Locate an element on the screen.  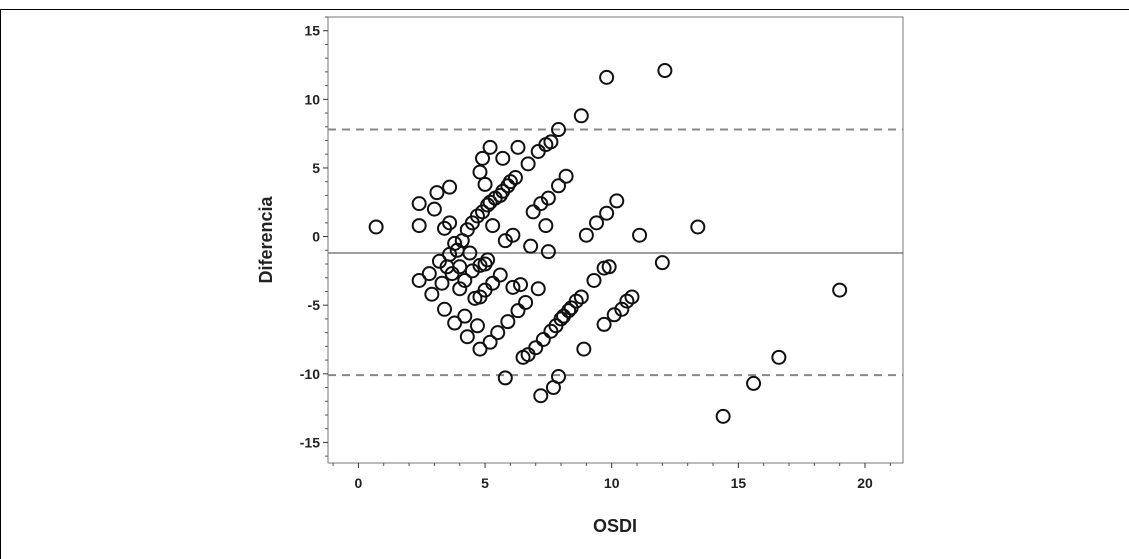
y-tick-label: -5 is located at coordinates (314, 305).